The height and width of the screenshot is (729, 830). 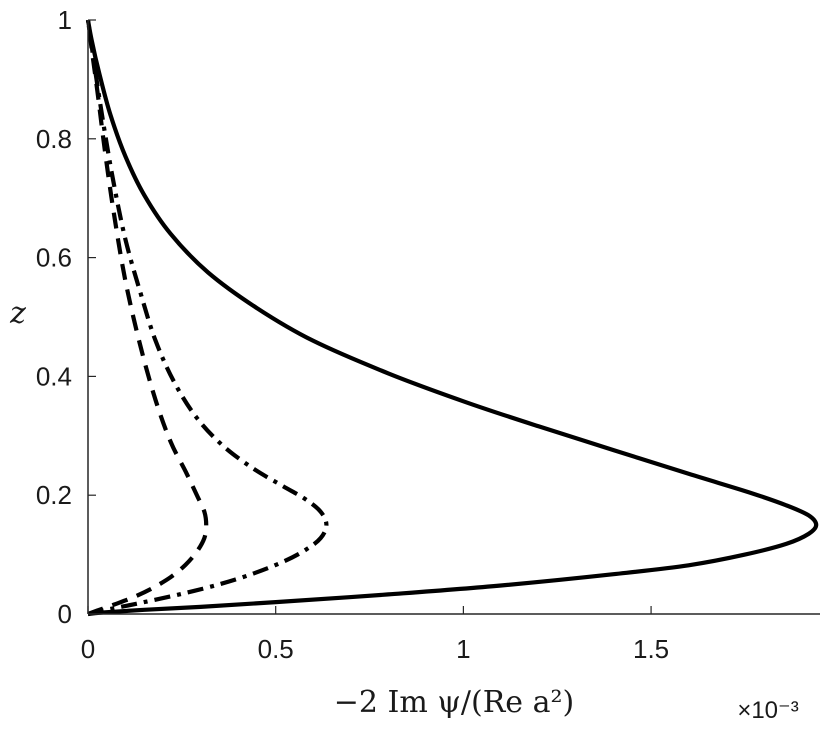 I want to click on y-axis-label: z, so click(x=17, y=313).